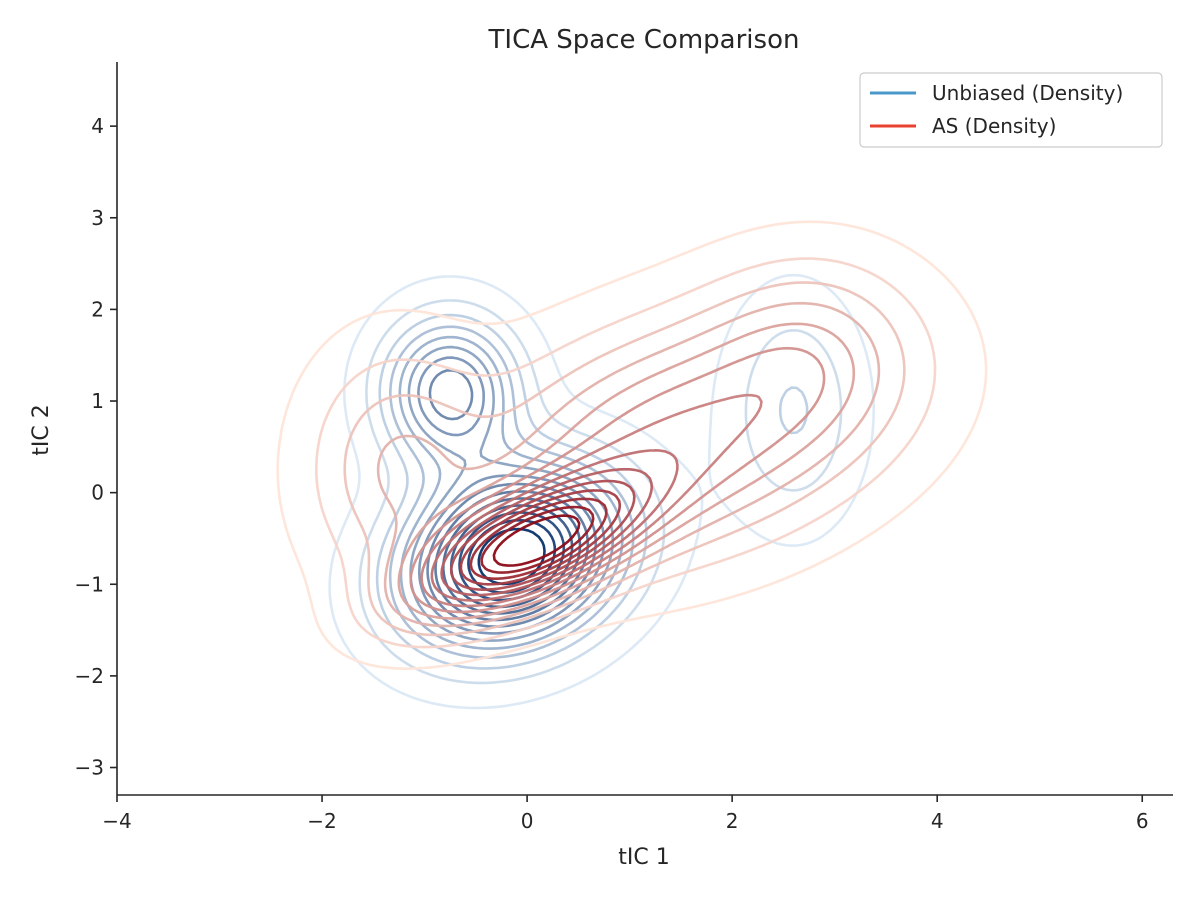  I want to click on y-tick-label: 2, so click(97, 309).